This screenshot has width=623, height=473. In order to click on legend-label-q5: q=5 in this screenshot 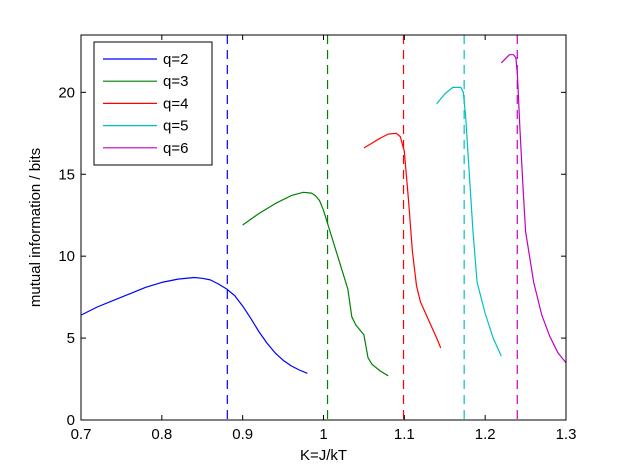, I will do `click(175, 126)`.